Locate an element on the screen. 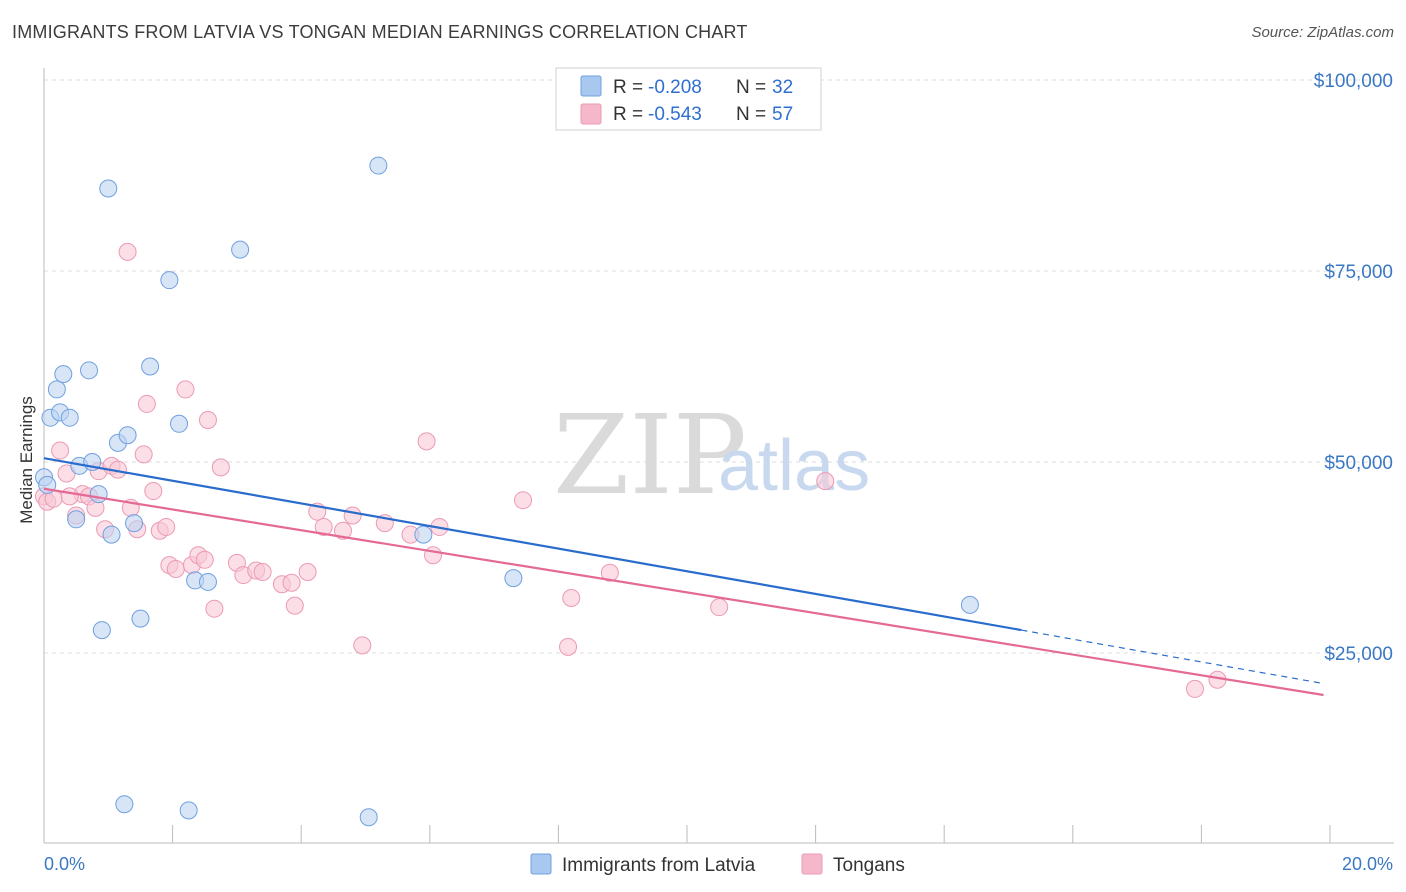 This screenshot has height=892, width=1406. series-legend: Immigrants from Latvia Tongans is located at coordinates (717, 864).